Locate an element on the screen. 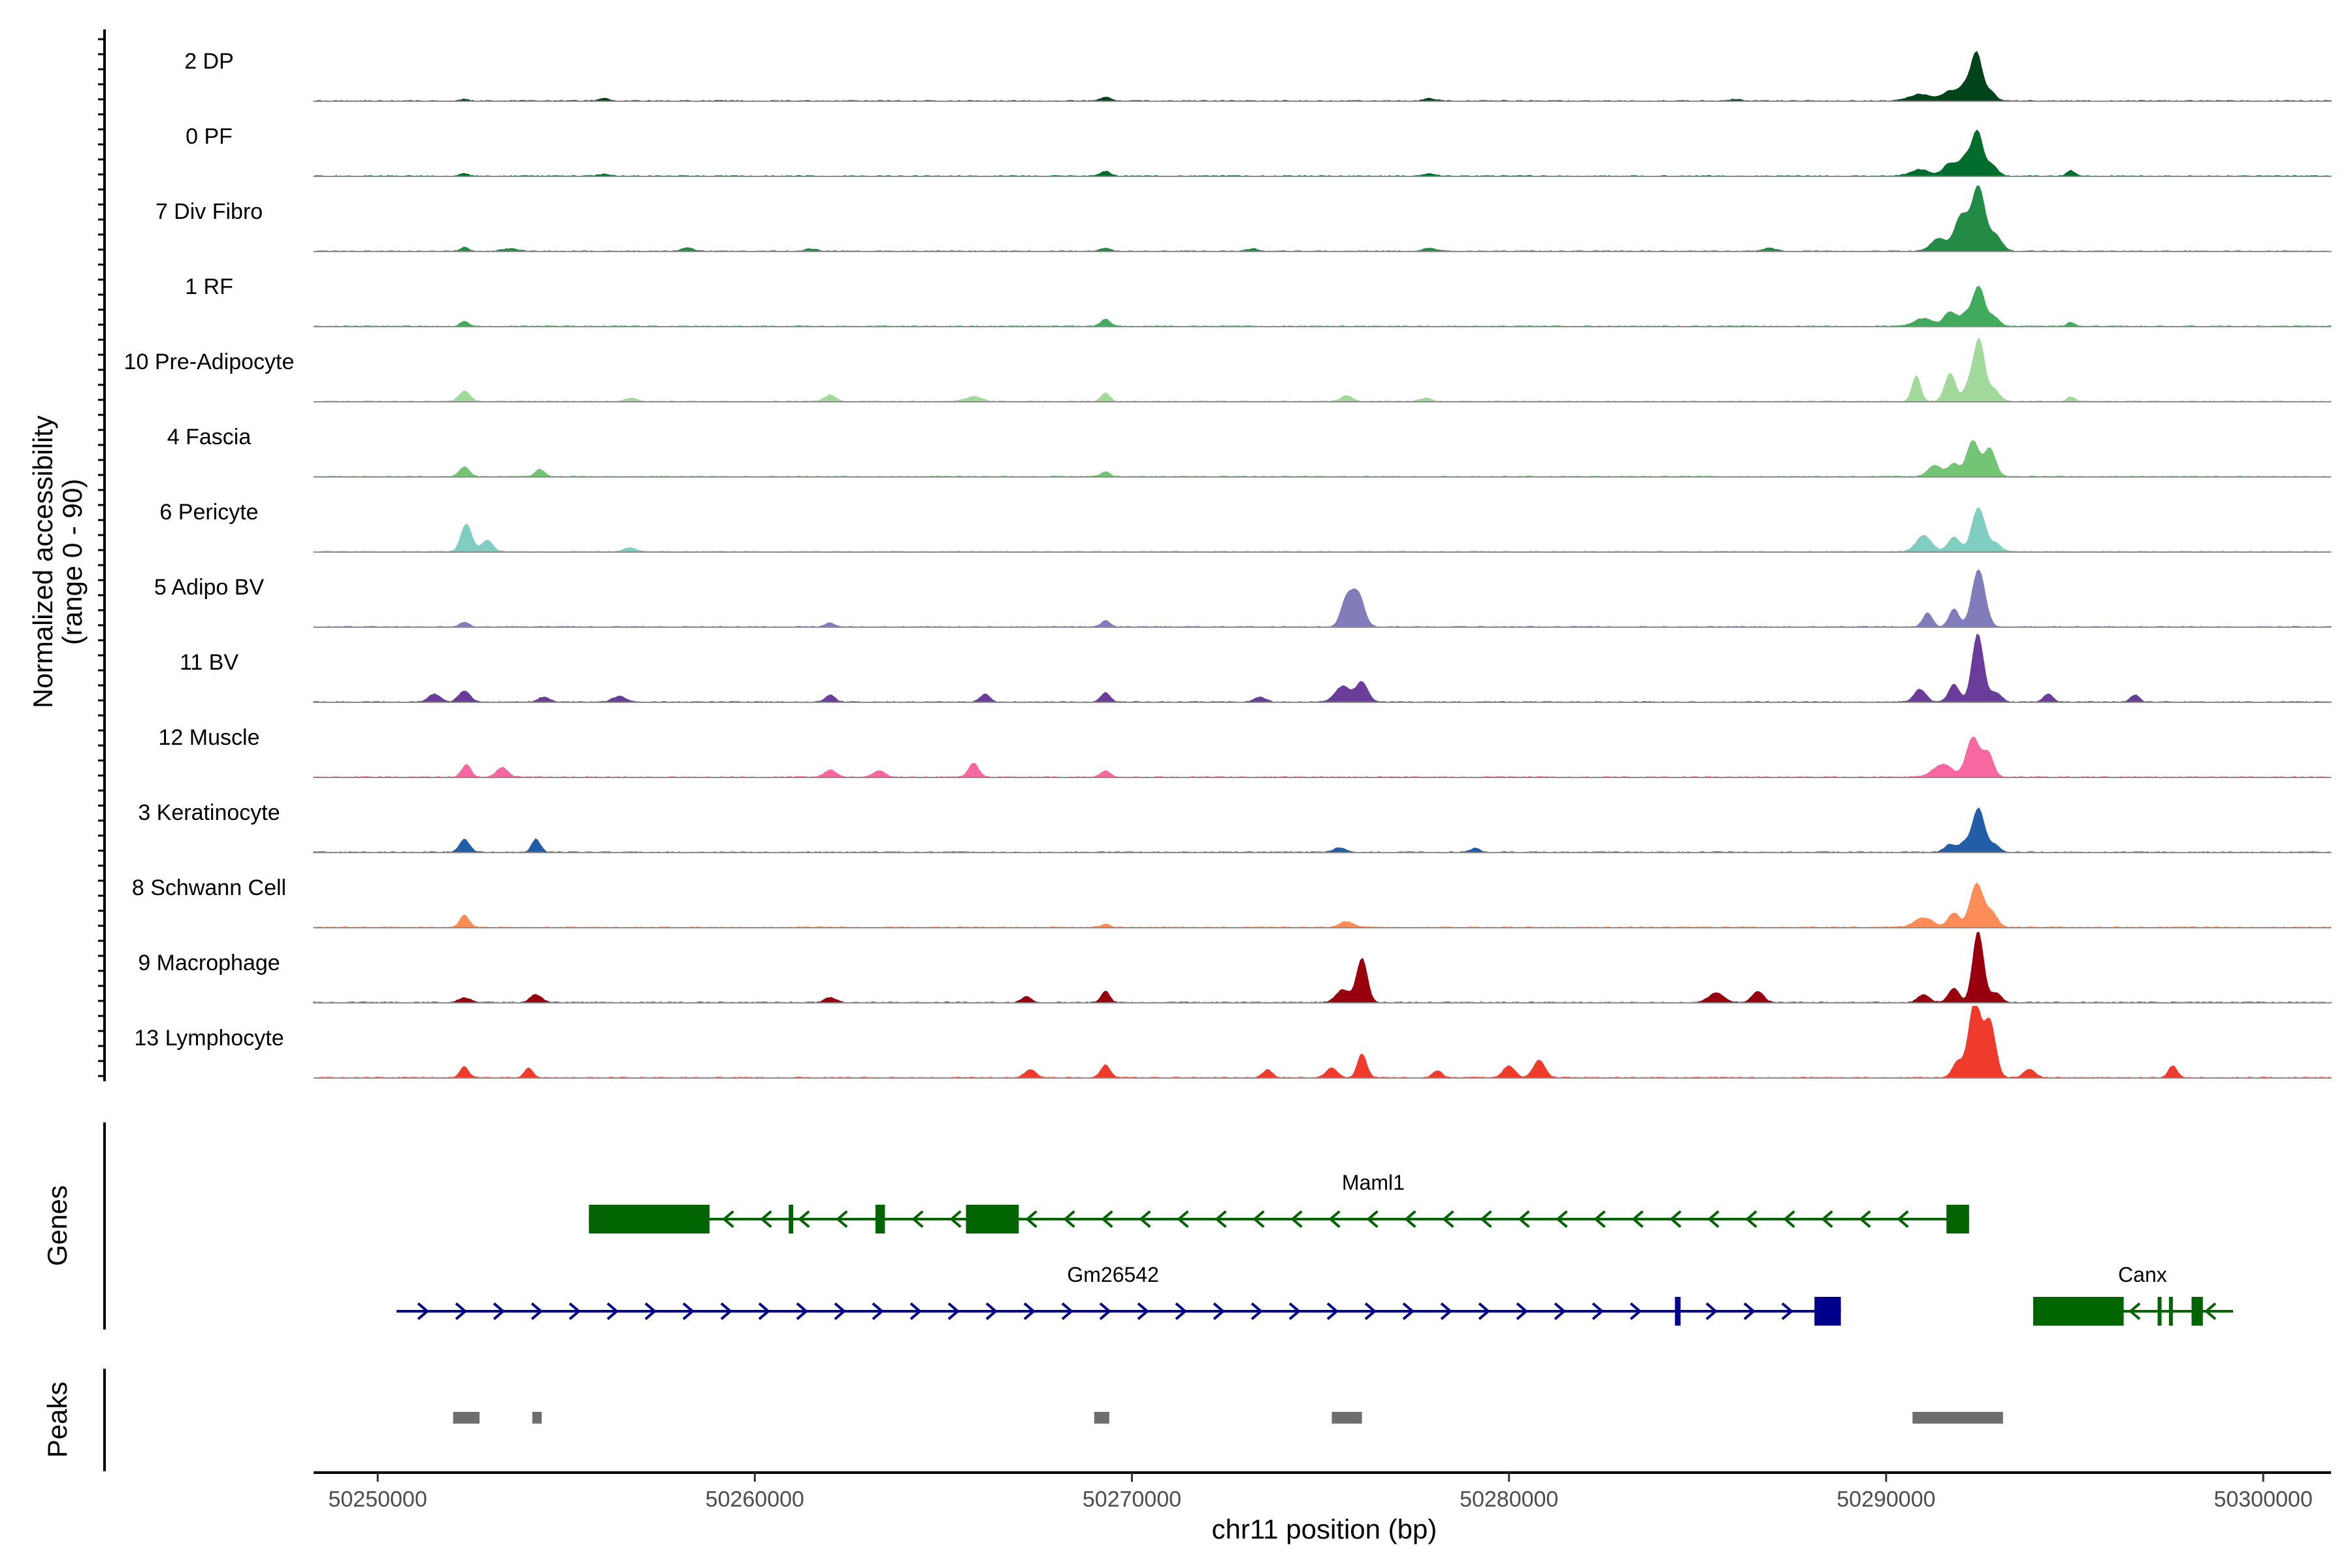 Image resolution: width=2352 pixels, height=1568 pixels. genes-panel-label: Genes is located at coordinates (57, 1225).